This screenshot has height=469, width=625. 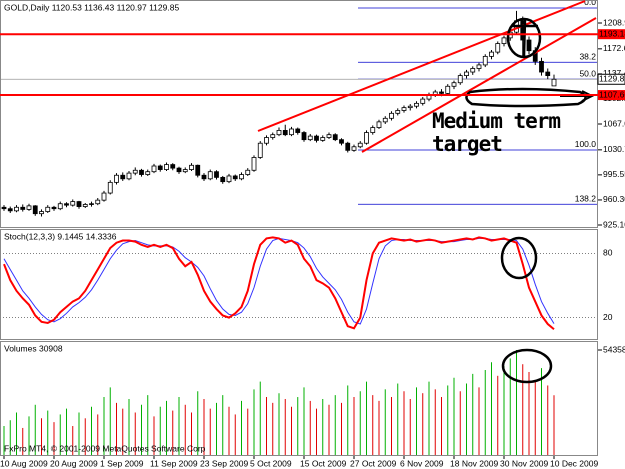 What do you see at coordinates (614, 123) in the screenshot?
I see `y-tick-label: 1067.00` at bounding box center [614, 123].